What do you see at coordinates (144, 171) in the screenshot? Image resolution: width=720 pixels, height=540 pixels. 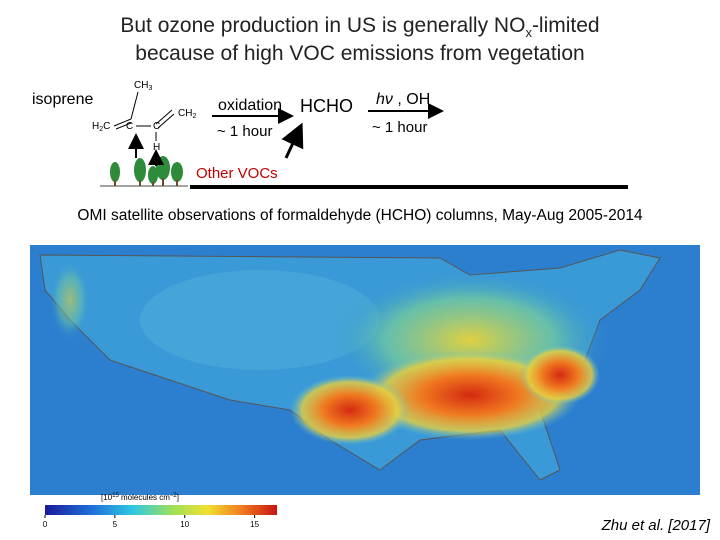 I see `trees` at bounding box center [144, 171].